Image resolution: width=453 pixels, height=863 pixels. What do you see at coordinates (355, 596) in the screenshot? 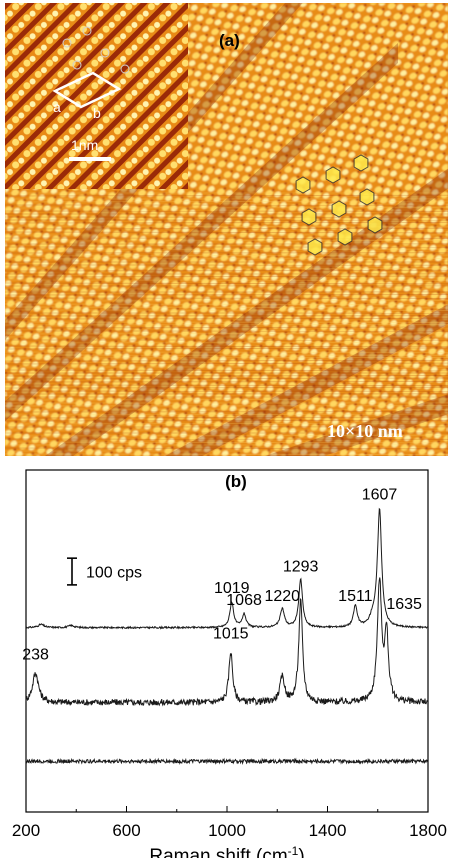
I see `peak-label: 1511` at bounding box center [355, 596].